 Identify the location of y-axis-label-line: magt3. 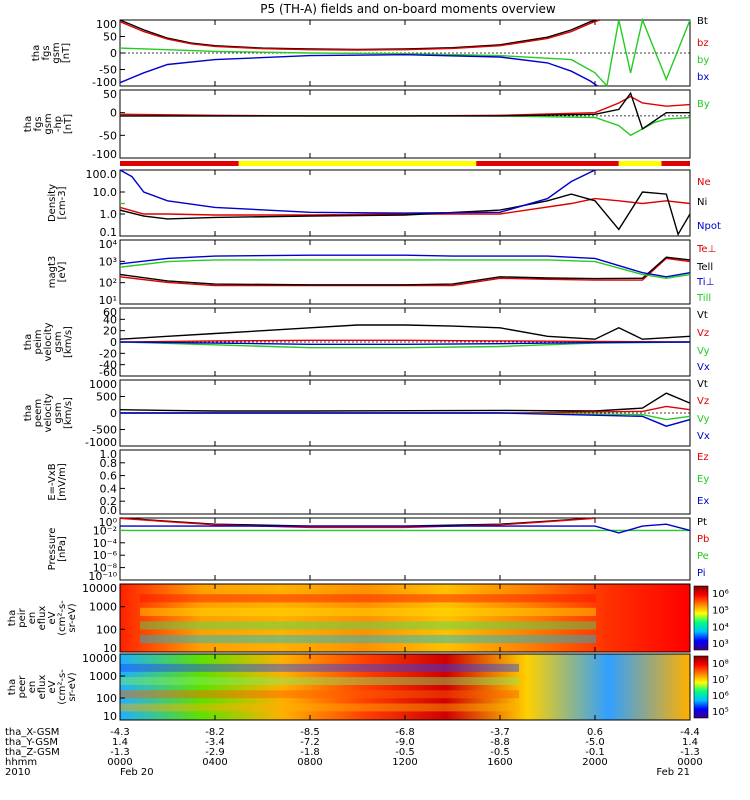
(52, 272).